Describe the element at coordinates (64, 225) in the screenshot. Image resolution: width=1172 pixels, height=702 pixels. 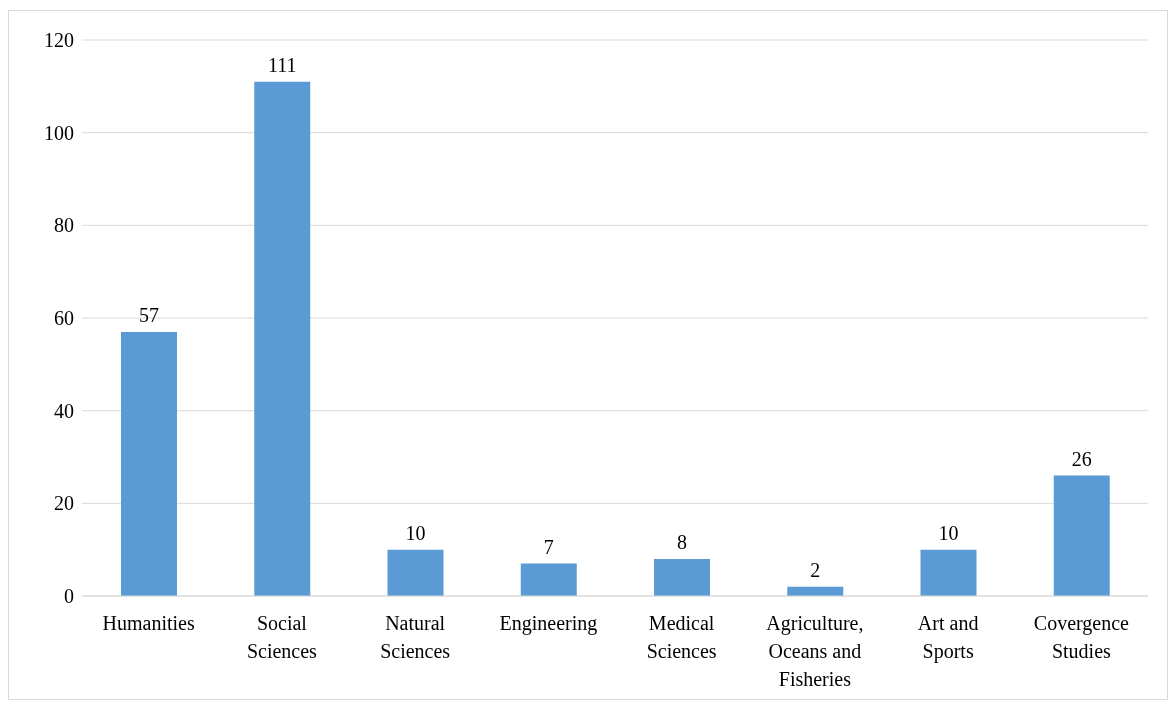
I see `y-tick-label: 80` at that location.